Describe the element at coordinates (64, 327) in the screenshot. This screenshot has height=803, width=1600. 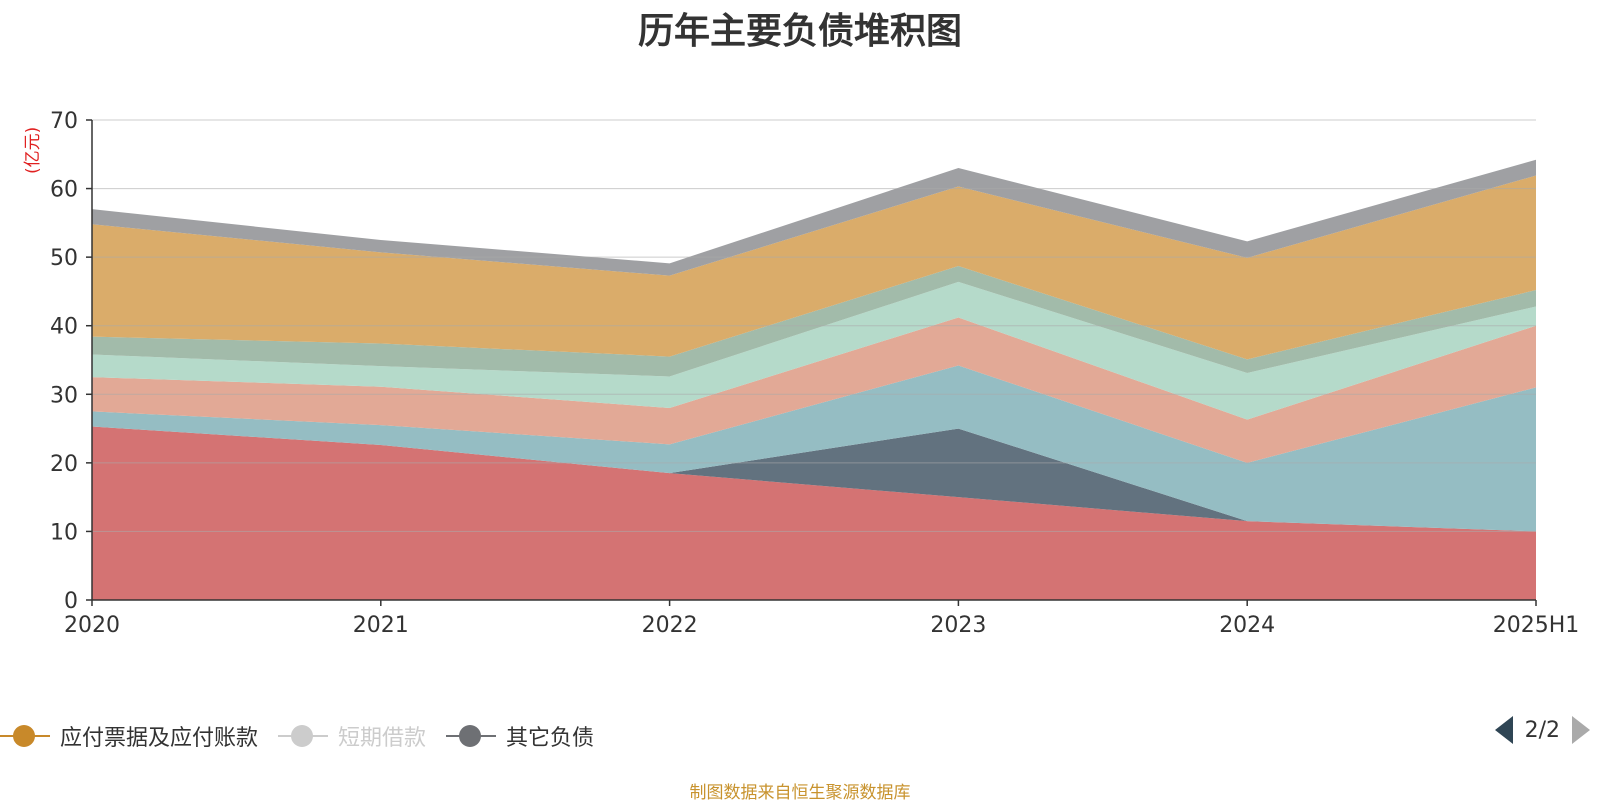
I see `y-tick-label: 40` at that location.